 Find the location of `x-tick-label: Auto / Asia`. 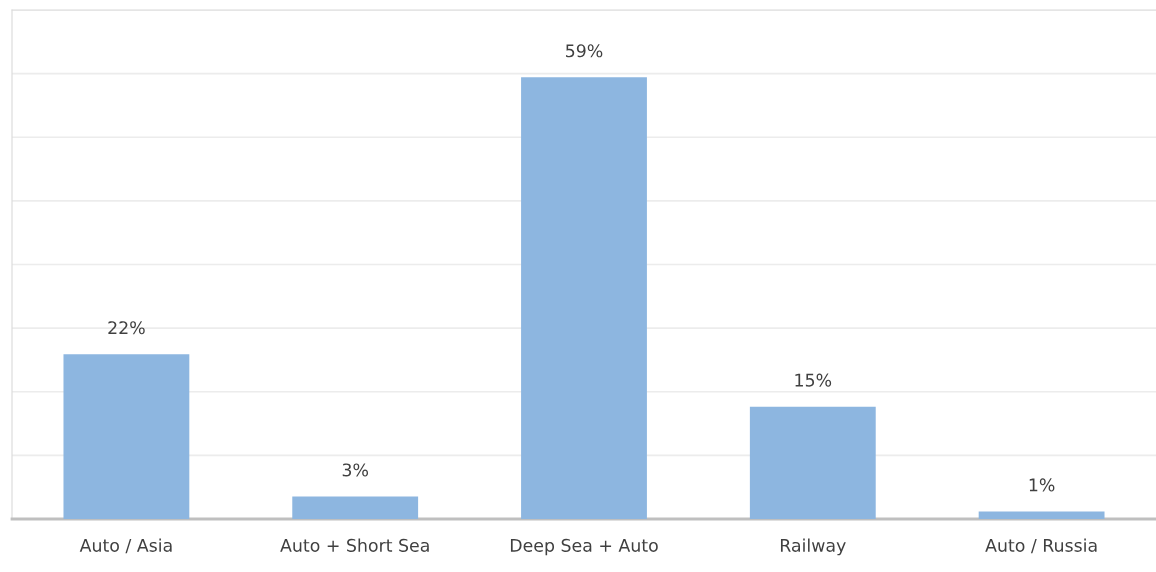

x-tick-label: Auto / Asia is located at coordinates (125, 546).